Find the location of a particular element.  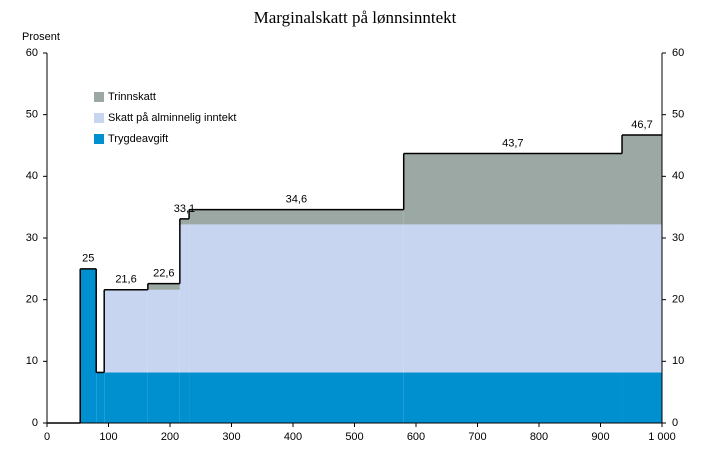

y-tick-label: 10 is located at coordinates (32, 361).